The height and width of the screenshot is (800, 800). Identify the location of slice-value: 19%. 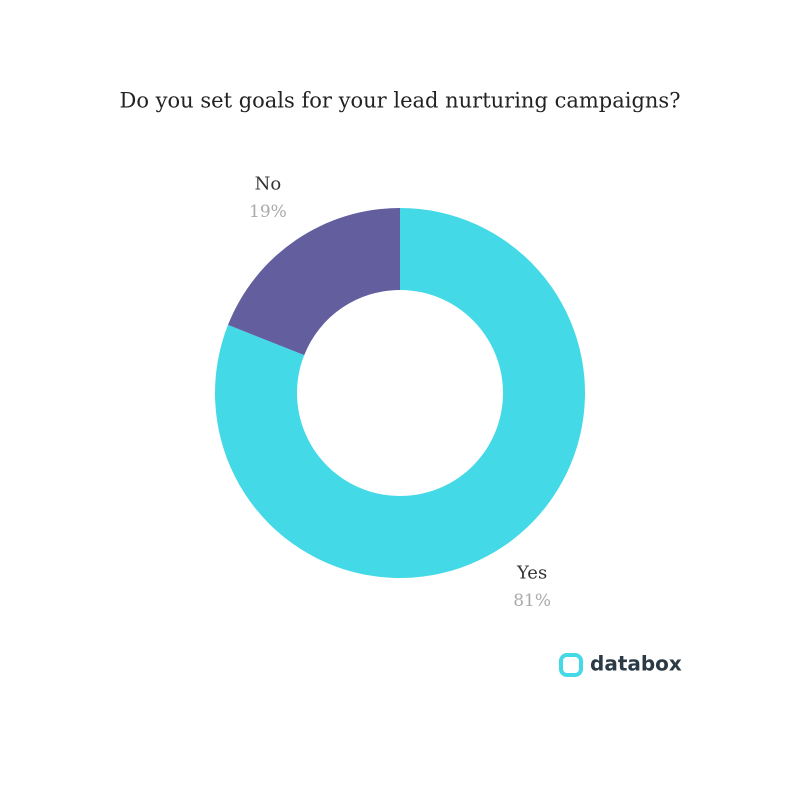
(268, 212).